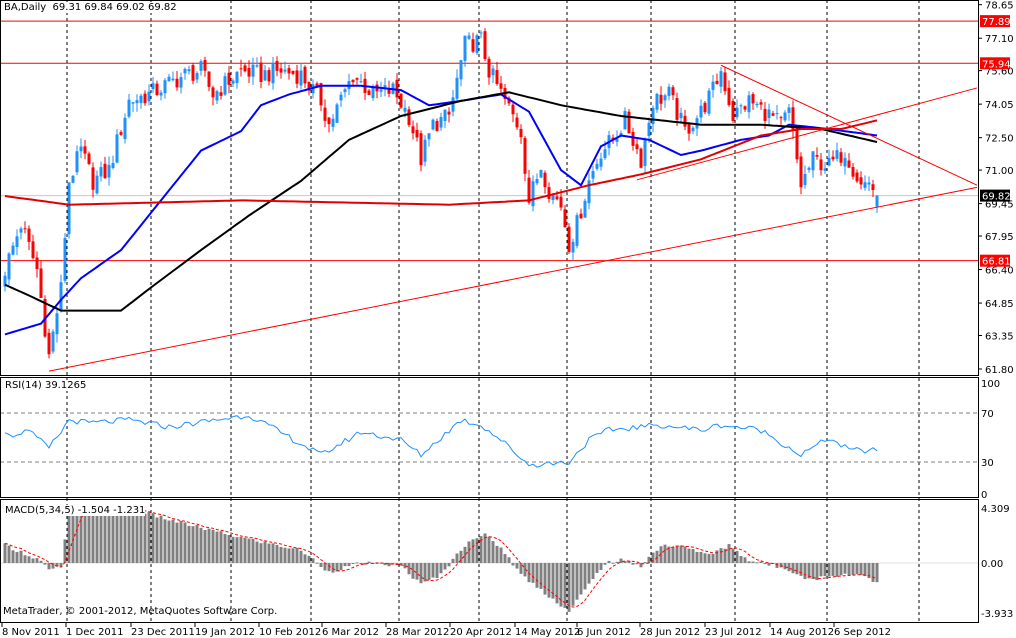 Image resolution: width=1016 pixels, height=638 pixels. I want to click on price-axis-label: 64.85, so click(999, 304).